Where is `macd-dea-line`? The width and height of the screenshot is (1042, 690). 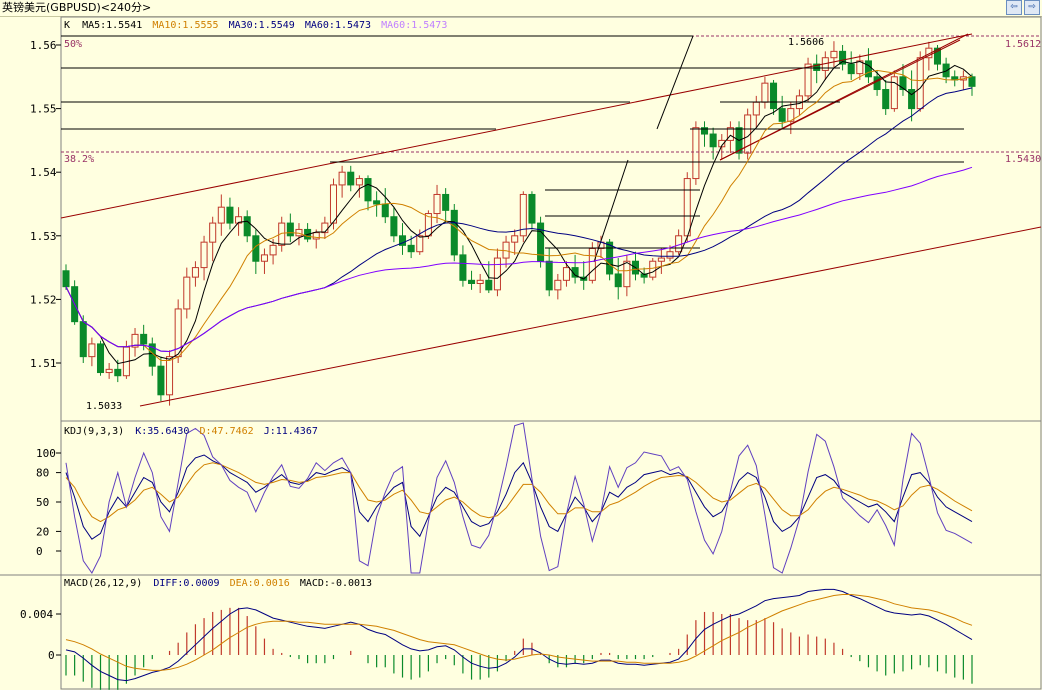 macd-dea-line is located at coordinates (519, 632).